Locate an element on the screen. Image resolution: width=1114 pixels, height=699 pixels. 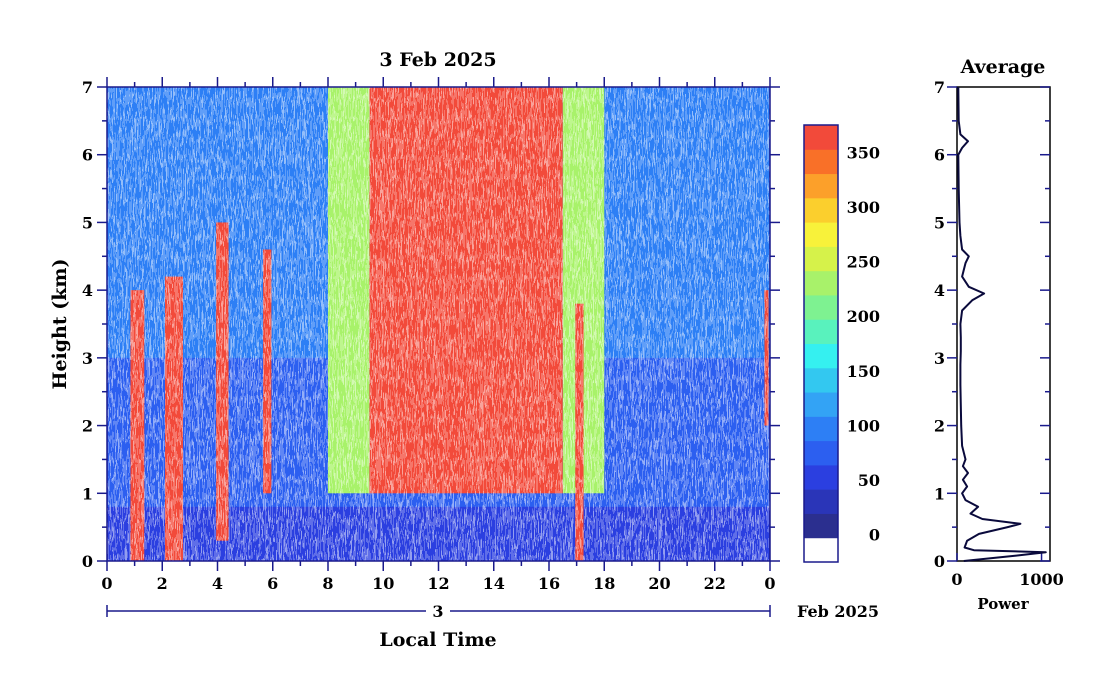
colorbar-tick-label: 50 is located at coordinates (869, 480).